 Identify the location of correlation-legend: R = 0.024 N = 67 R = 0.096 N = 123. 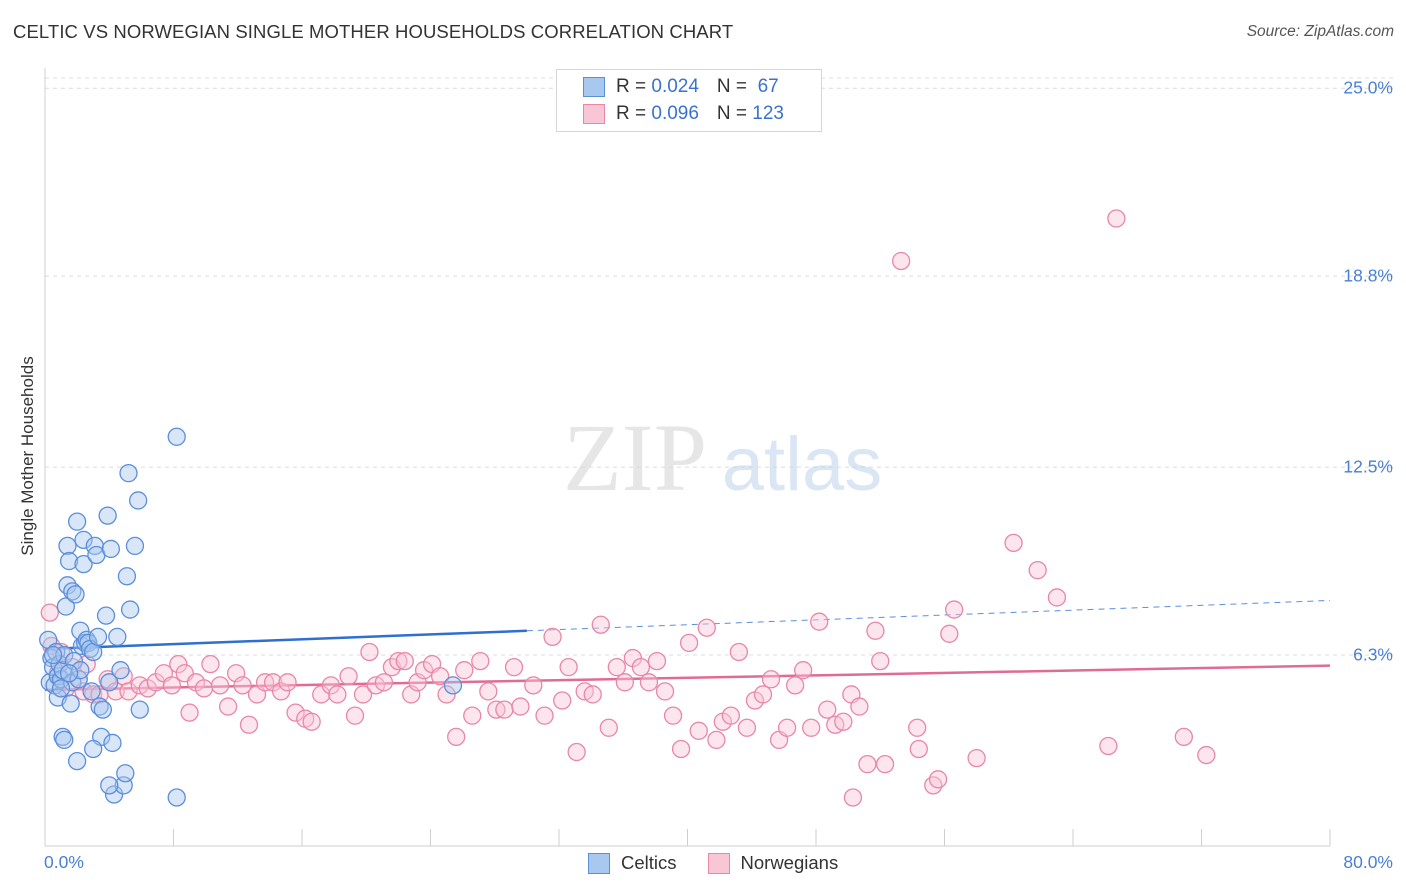
(689, 100).